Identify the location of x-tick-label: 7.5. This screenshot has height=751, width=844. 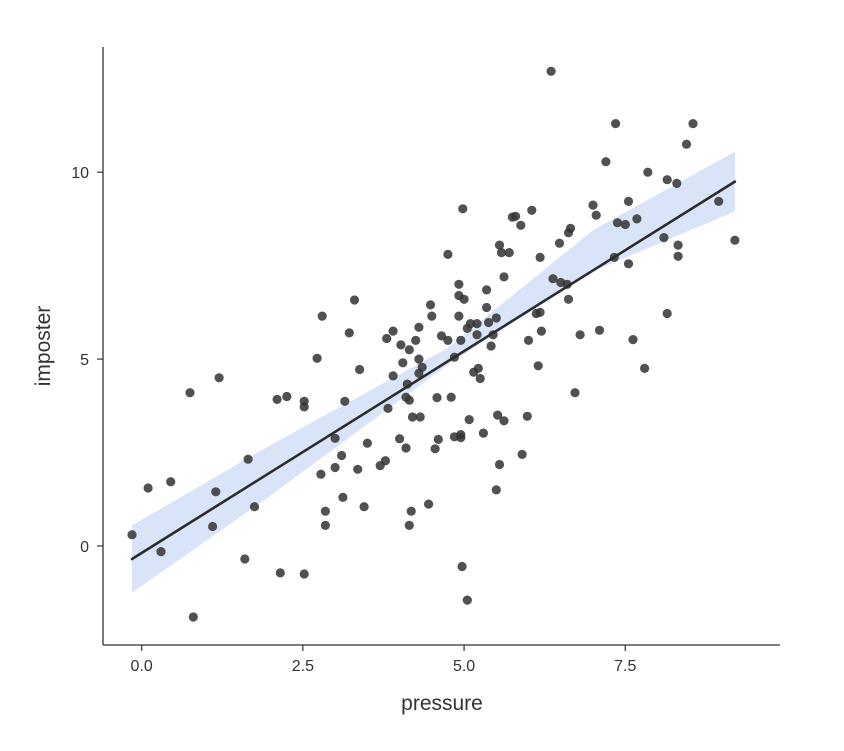
(625, 666).